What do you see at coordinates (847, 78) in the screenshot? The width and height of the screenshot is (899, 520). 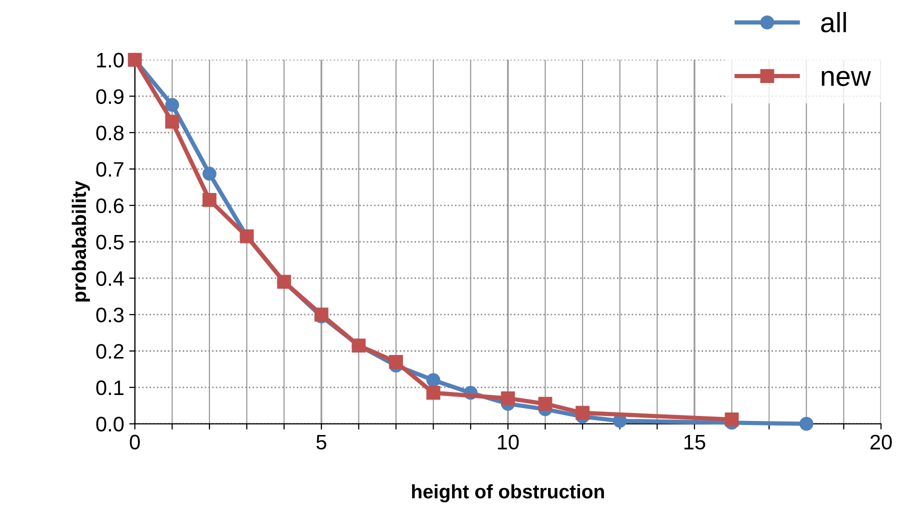 I see `legend-label: new` at bounding box center [847, 78].